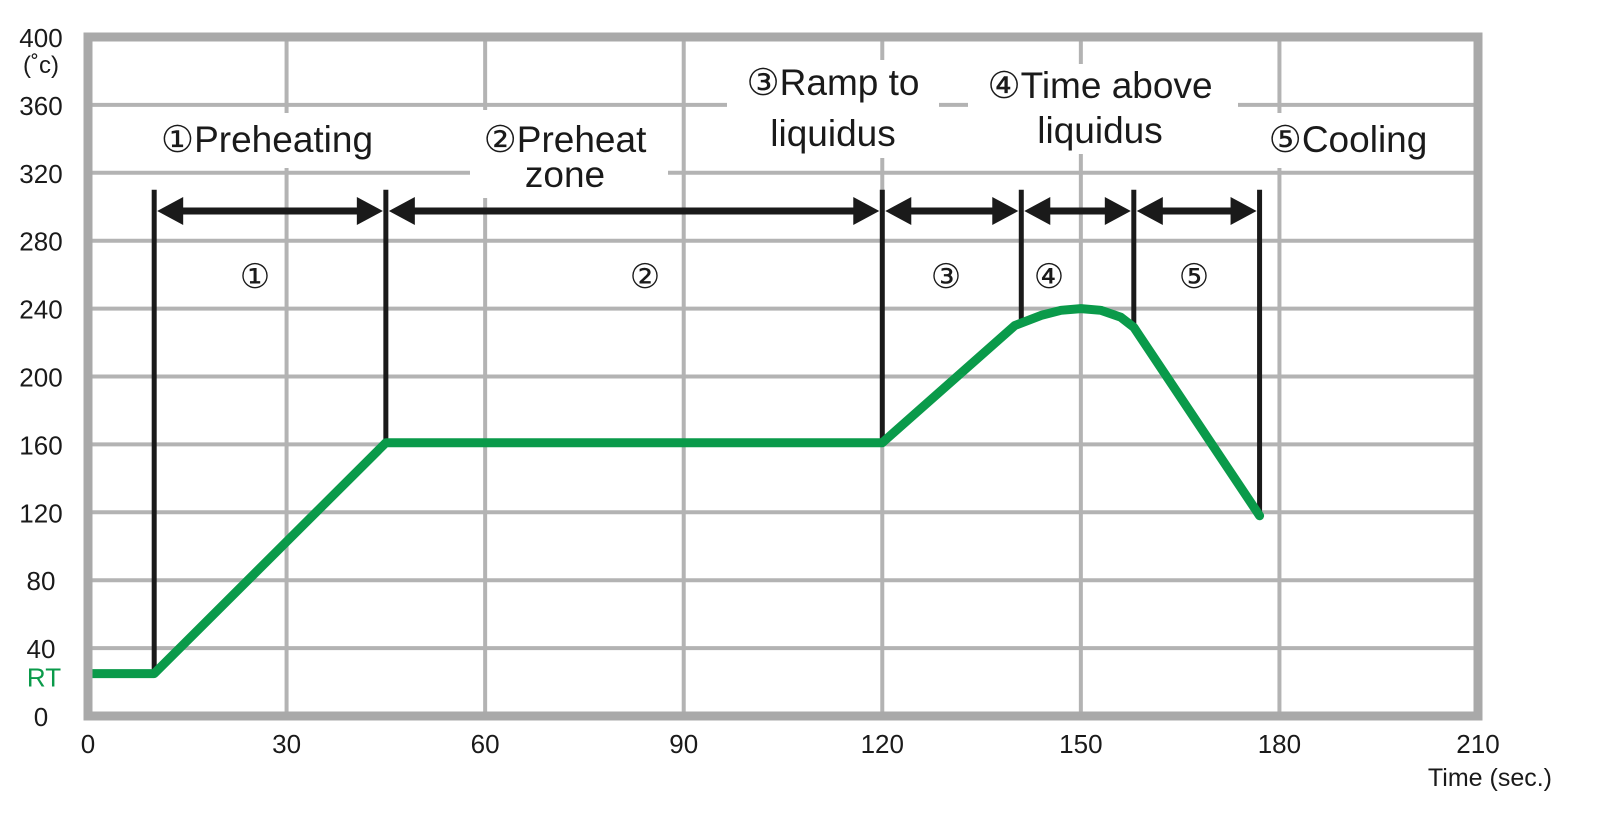  I want to click on y-tick-label: 0, so click(41, 717).